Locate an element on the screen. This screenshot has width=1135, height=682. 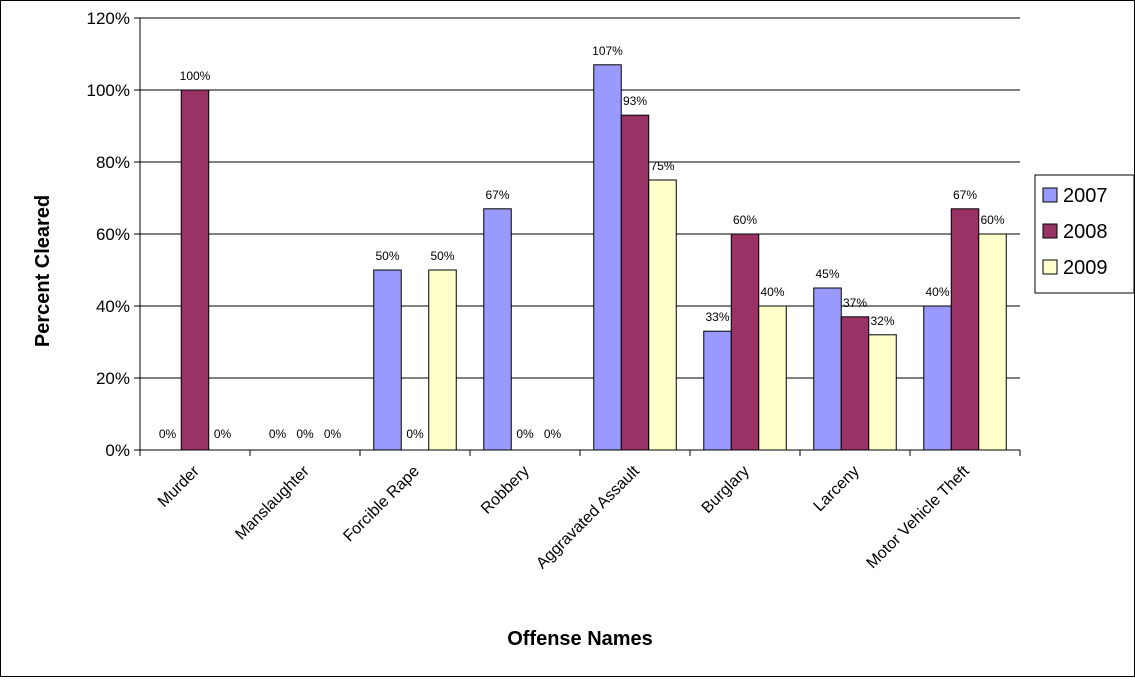
bar-2008-burglary is located at coordinates (745, 342).